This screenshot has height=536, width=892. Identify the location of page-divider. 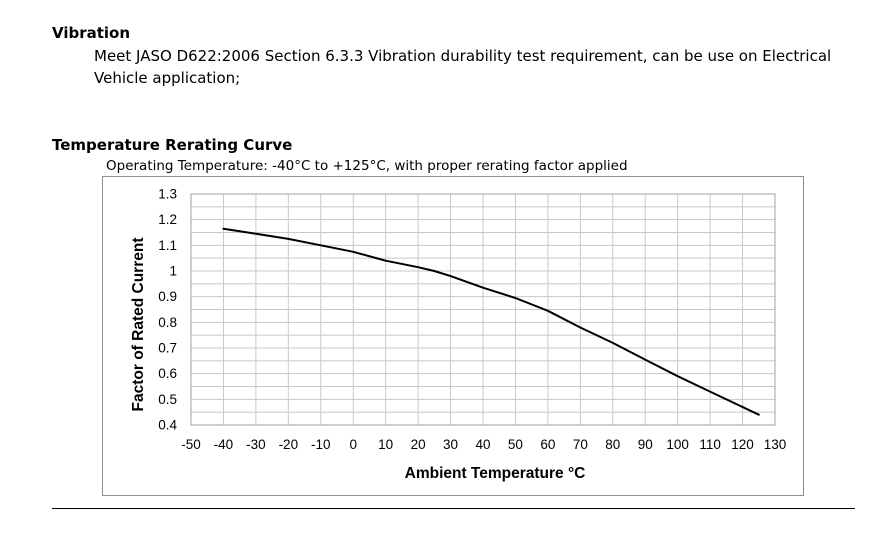
(453, 508).